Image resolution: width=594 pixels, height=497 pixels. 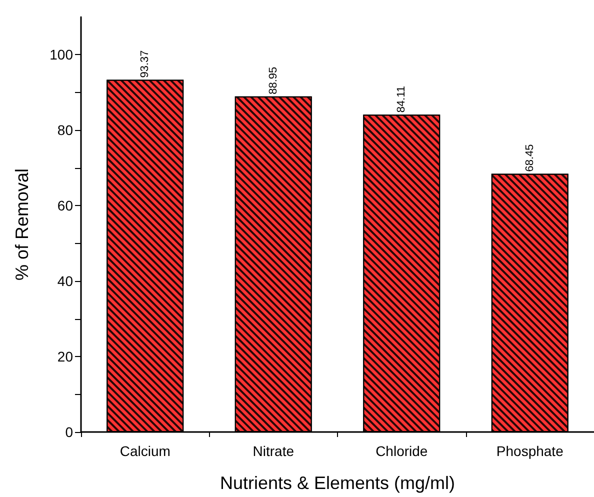 I want to click on y-tick-label: 20, so click(x=65, y=356).